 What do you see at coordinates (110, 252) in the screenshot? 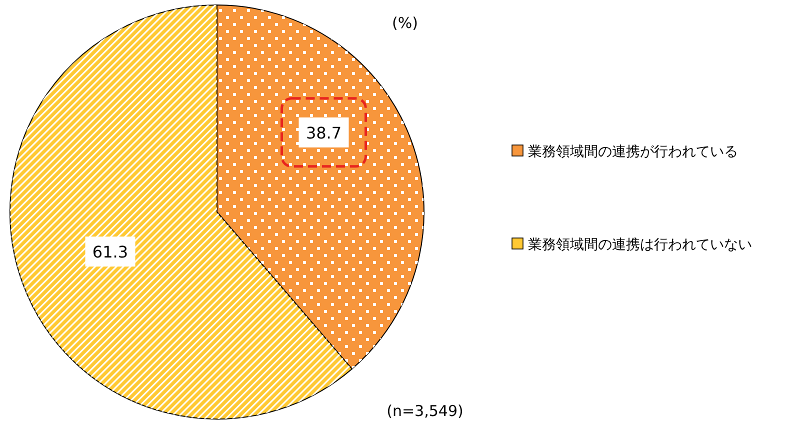
I see `data-label: 61.3` at bounding box center [110, 252].